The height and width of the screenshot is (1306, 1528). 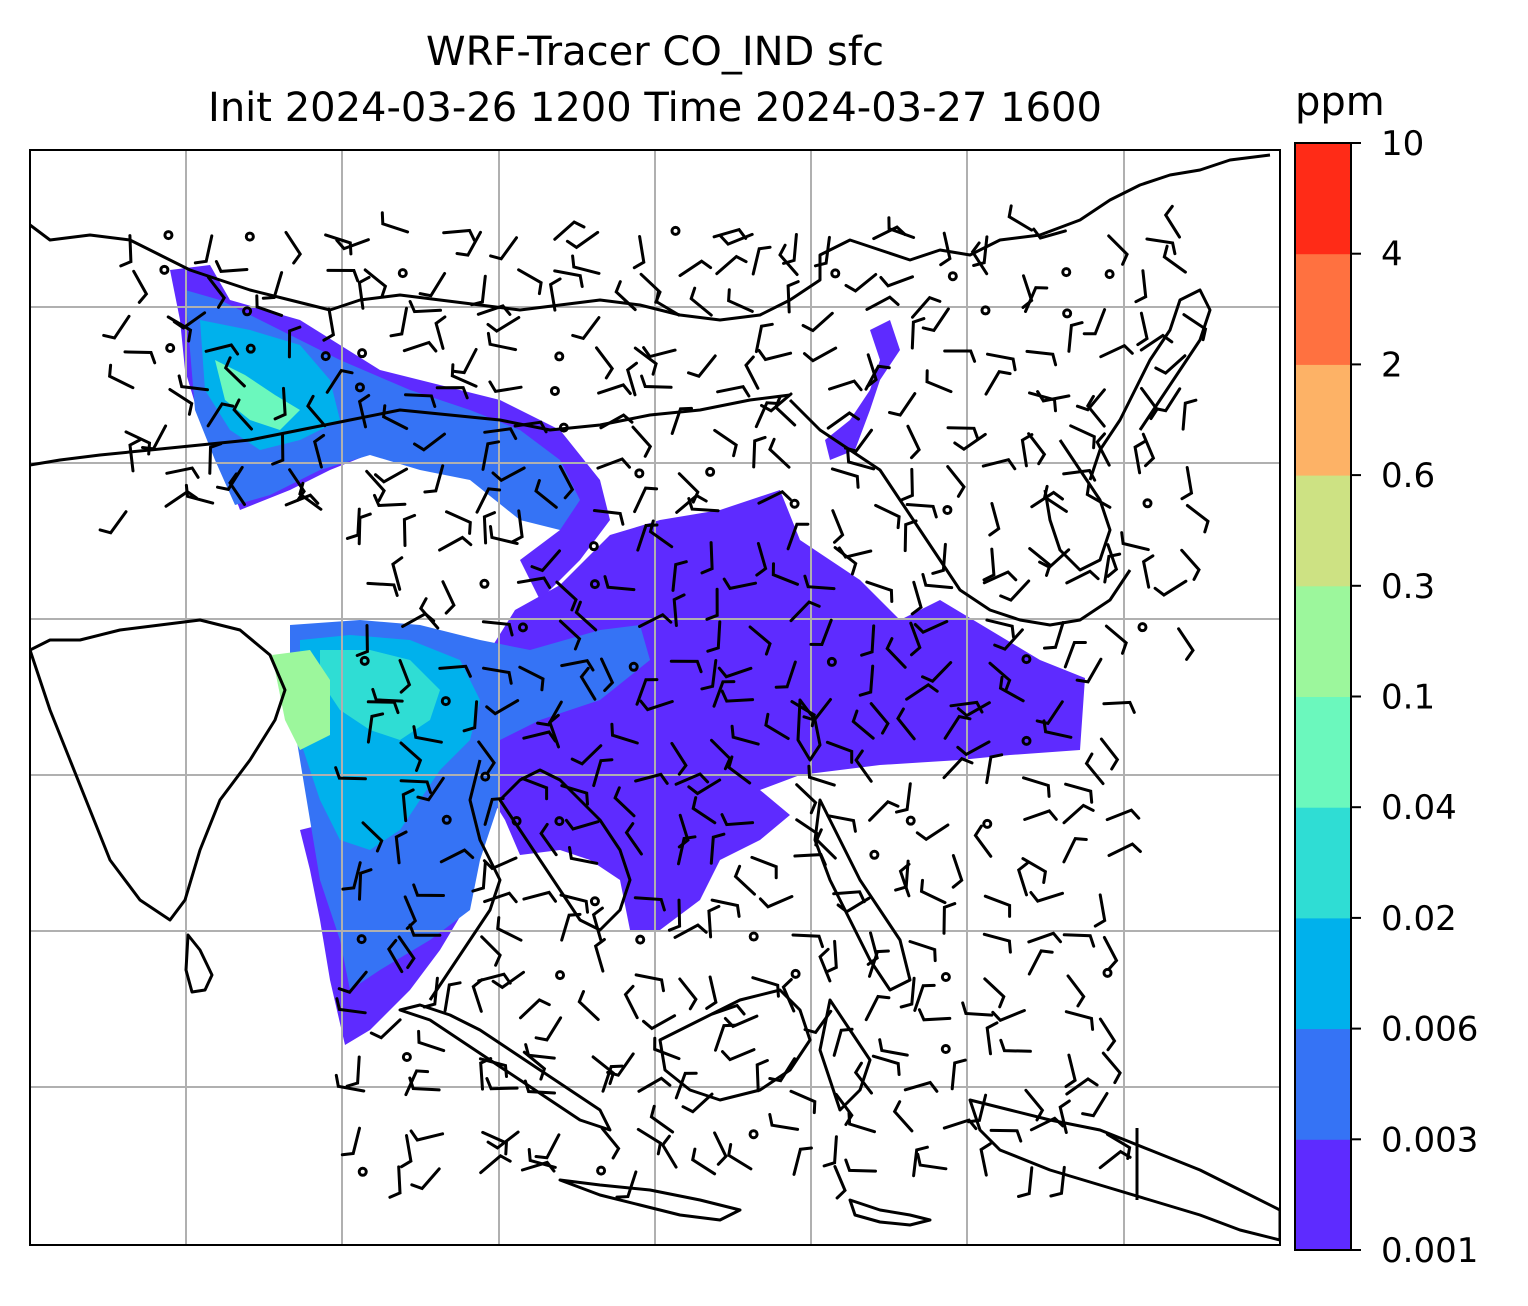 I want to click on colorbar-tick-label: 0.006, so click(x=1429, y=1030).